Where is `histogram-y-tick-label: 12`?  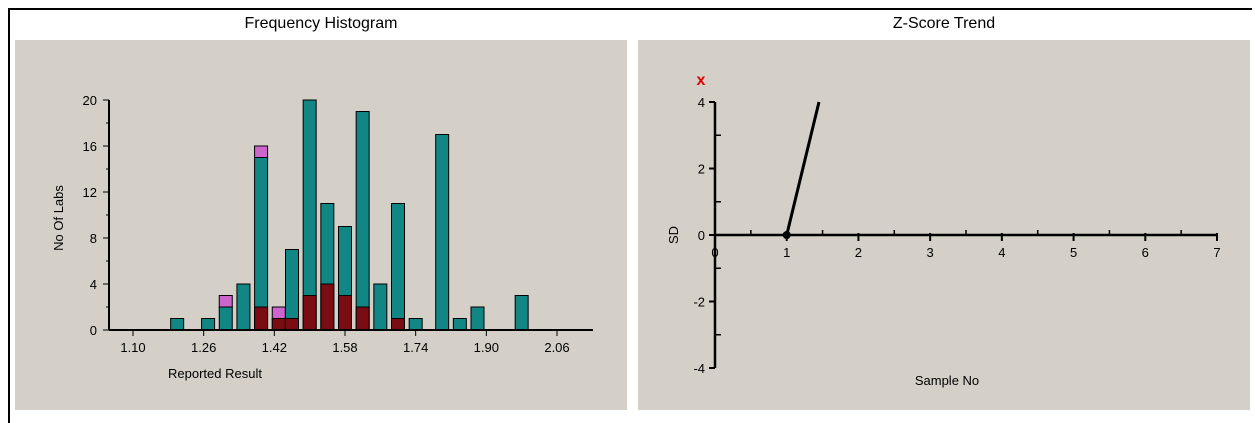 histogram-y-tick-label: 12 is located at coordinates (90, 192).